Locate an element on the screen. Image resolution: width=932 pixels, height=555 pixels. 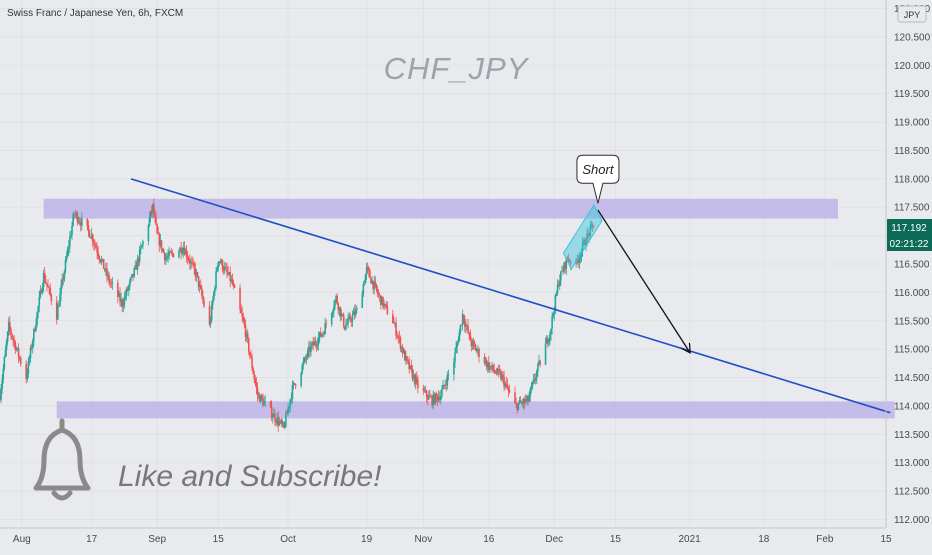
projection-arrow is located at coordinates (643, 280).